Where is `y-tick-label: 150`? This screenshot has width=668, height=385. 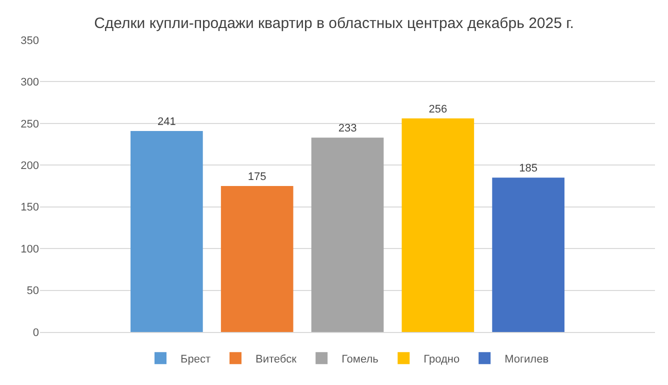
y-tick-label: 150 is located at coordinates (29, 208).